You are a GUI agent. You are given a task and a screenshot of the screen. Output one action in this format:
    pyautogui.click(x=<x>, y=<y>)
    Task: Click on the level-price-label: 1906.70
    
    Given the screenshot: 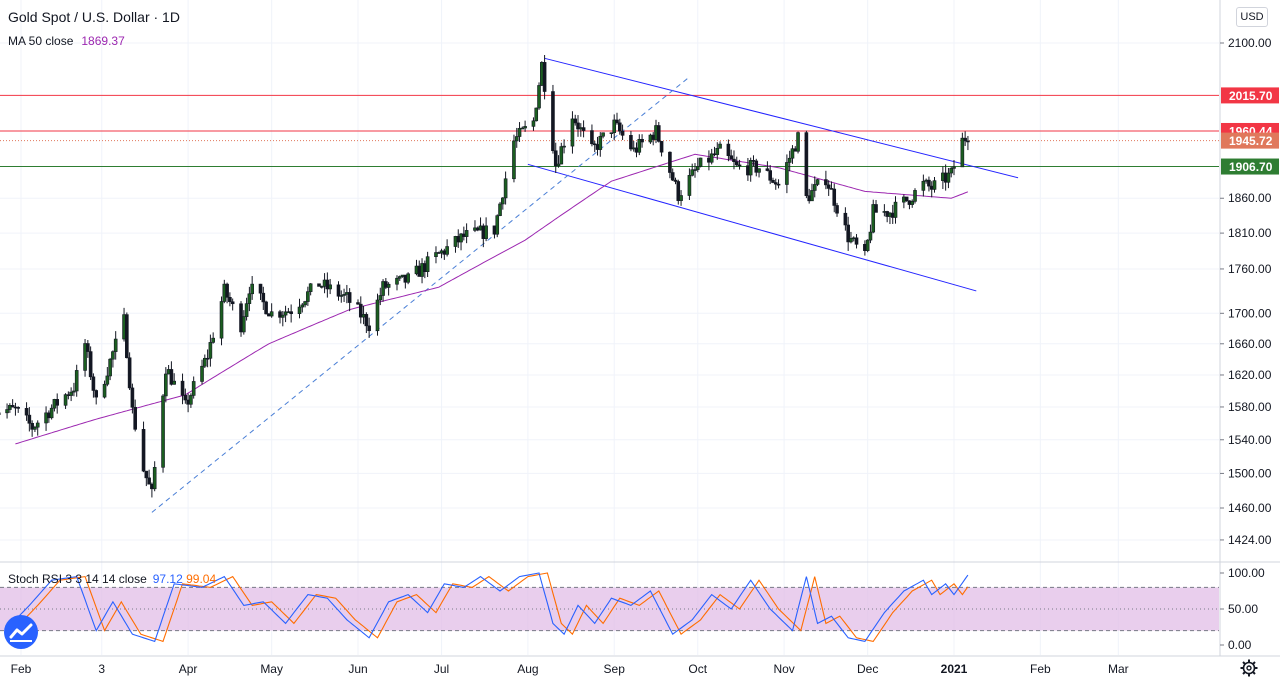 What is the action you would take?
    pyautogui.click(x=1251, y=167)
    